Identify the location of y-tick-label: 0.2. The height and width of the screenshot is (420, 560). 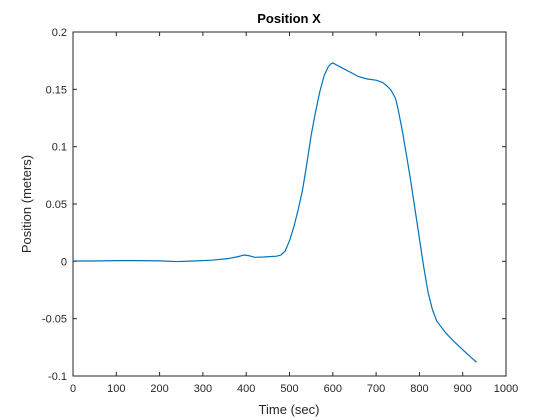
(59, 33).